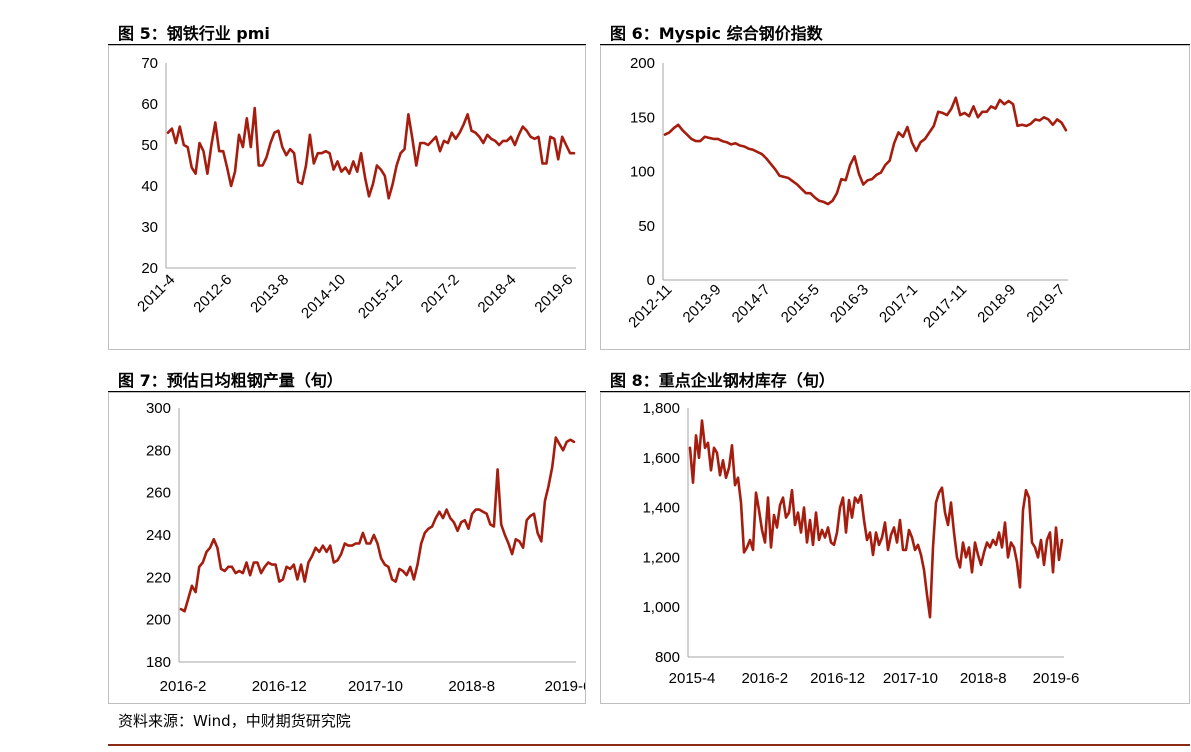  What do you see at coordinates (898, 303) in the screenshot?
I see `x-tick-label: 2017-1` at bounding box center [898, 303].